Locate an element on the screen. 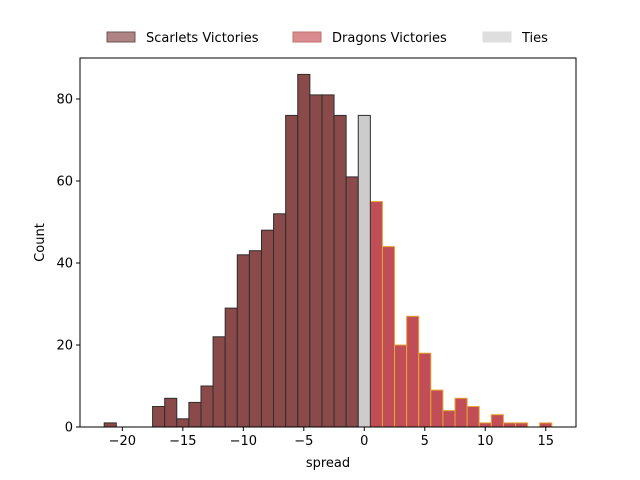  x-tick-label: 10 is located at coordinates (485, 441).